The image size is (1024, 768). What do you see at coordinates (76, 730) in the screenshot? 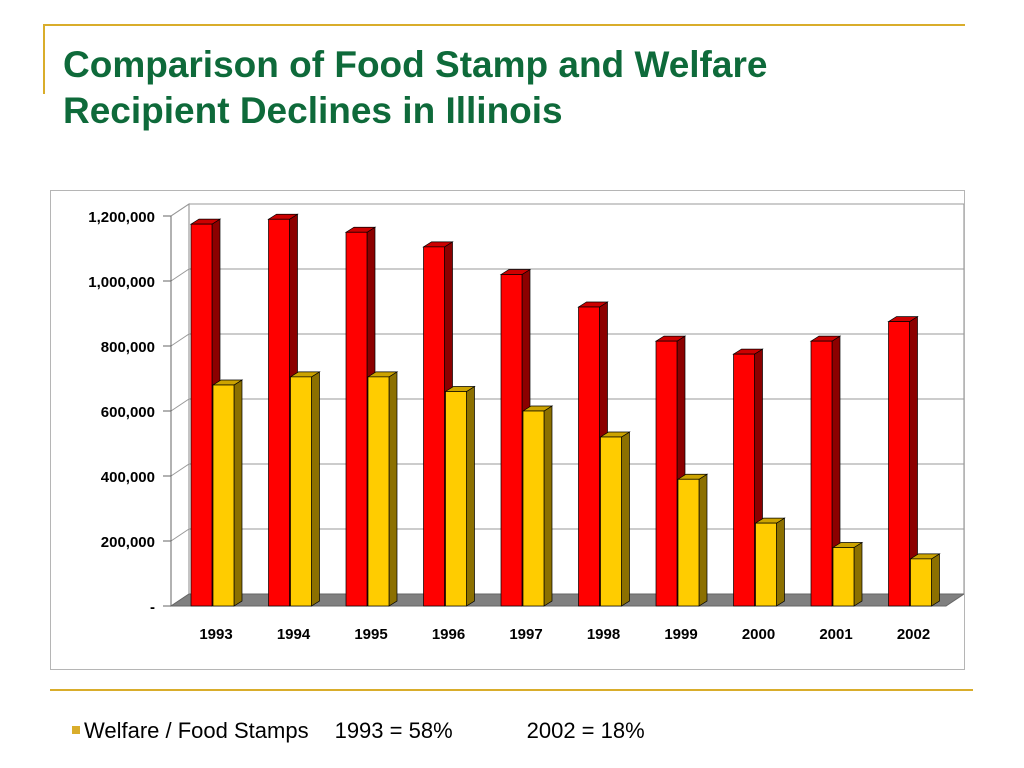
I see `square-bullet-icon` at bounding box center [76, 730].